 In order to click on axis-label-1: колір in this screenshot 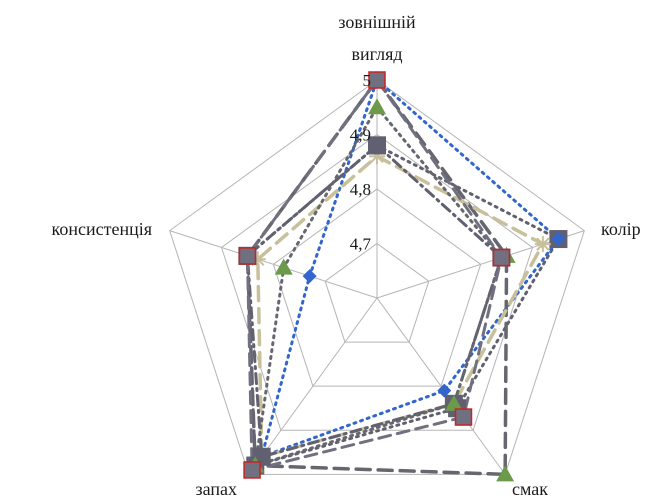, I will do `click(621, 229)`.